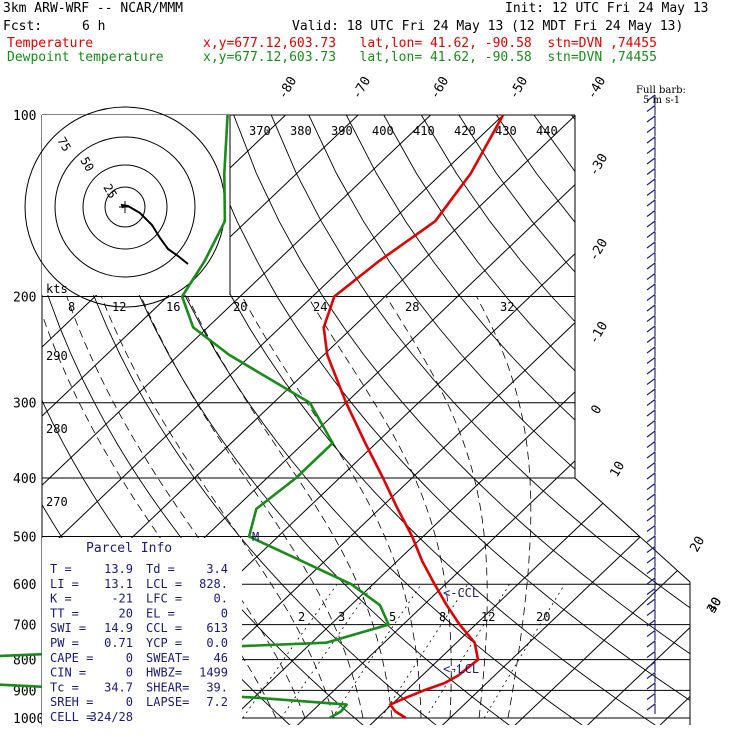  Describe the element at coordinates (518, 88) in the screenshot. I see `isotherm-label: -50` at that location.